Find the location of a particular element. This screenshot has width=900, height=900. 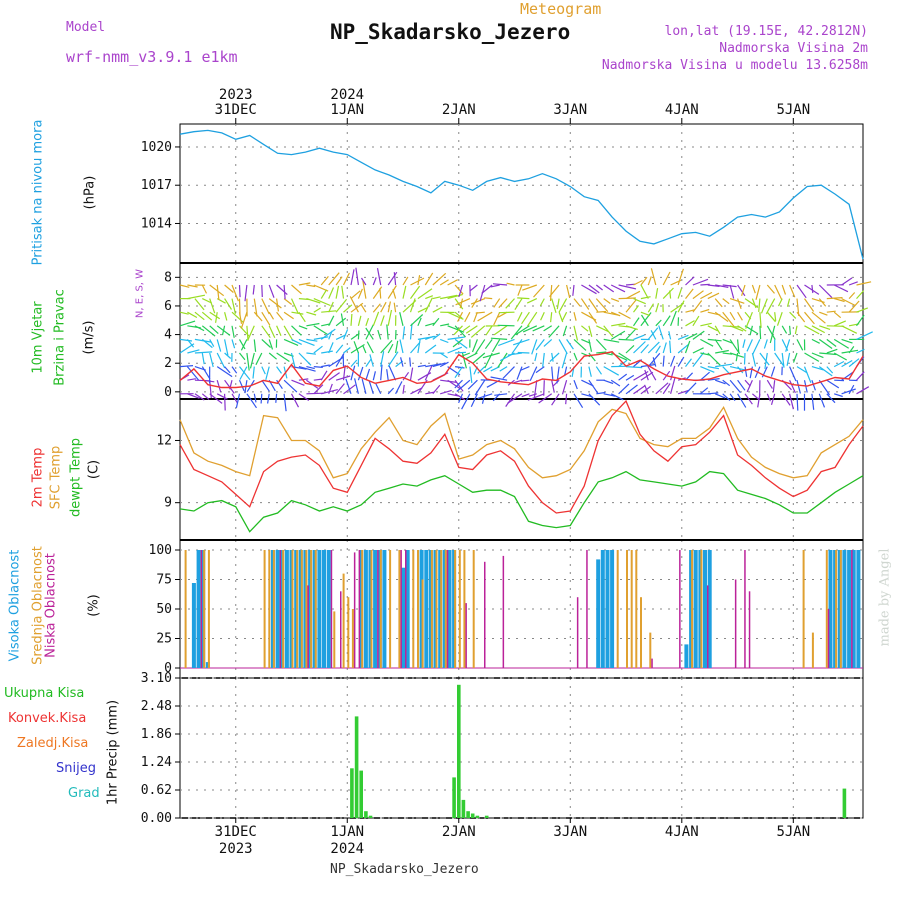

clouds-ytick-label: 0 is located at coordinates (168, 668).